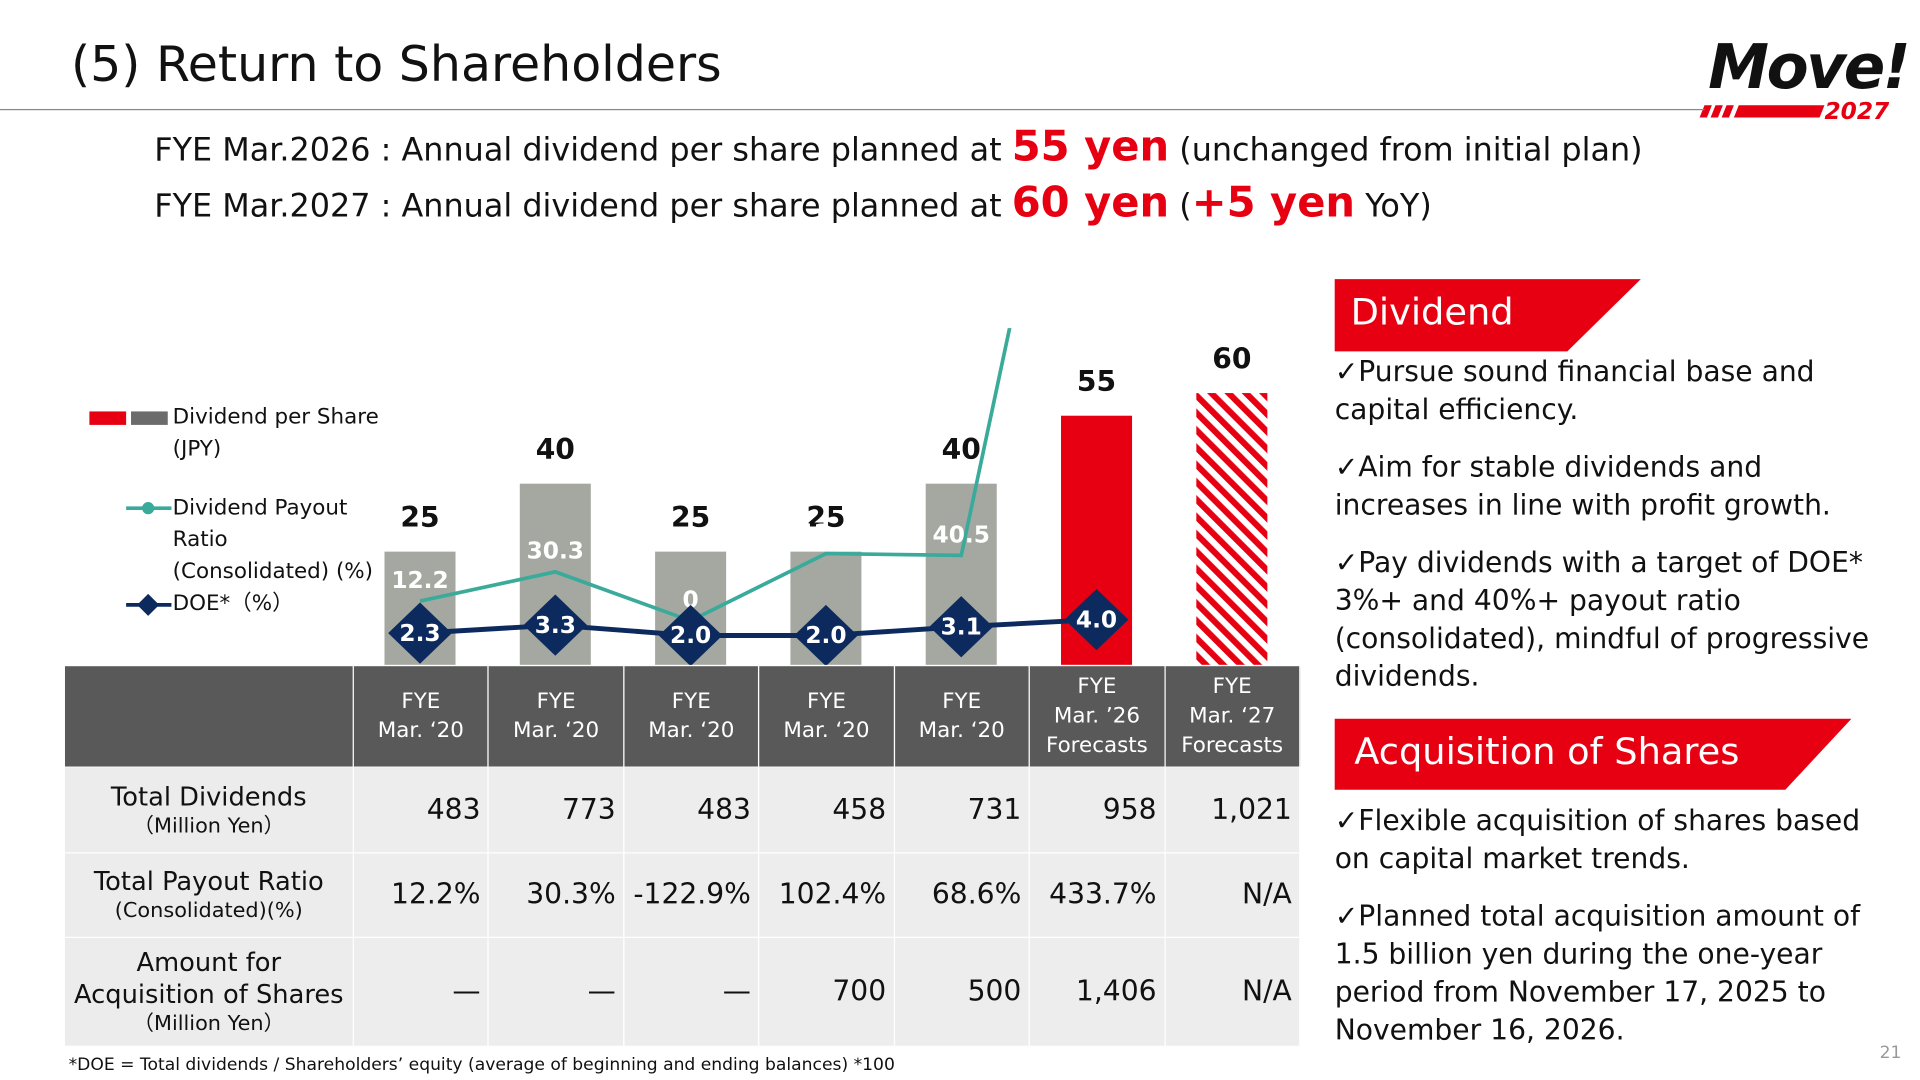 This screenshot has width=1920, height=1080. What do you see at coordinates (1096, 381) in the screenshot?
I see `bar-label: 55` at bounding box center [1096, 381].